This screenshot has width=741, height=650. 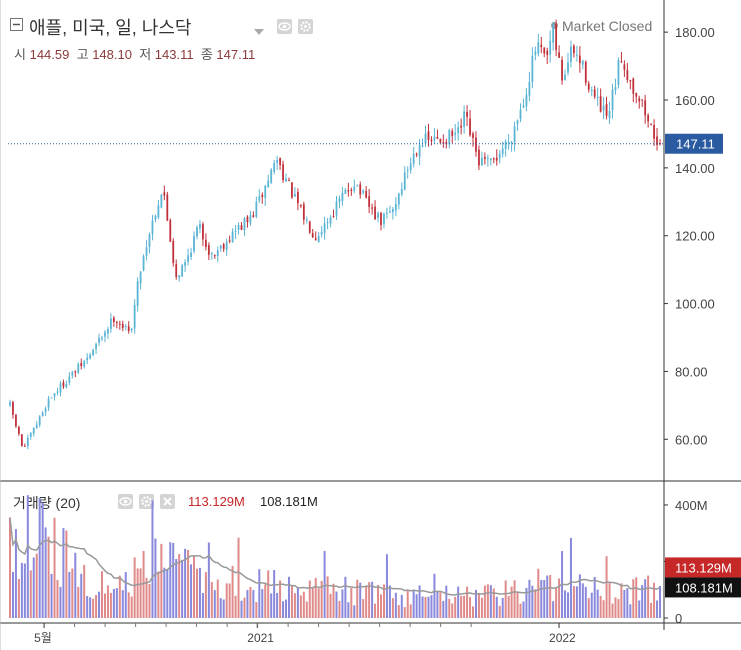 What do you see at coordinates (16, 24) in the screenshot?
I see `collapse-icon` at bounding box center [16, 24].